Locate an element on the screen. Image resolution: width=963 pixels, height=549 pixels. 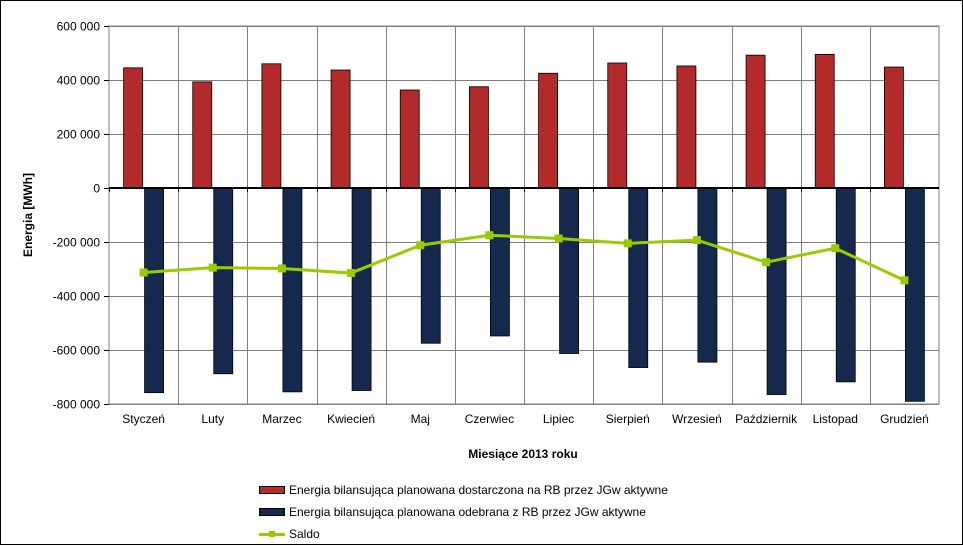
x-tick-label: Luty is located at coordinates (212, 419).